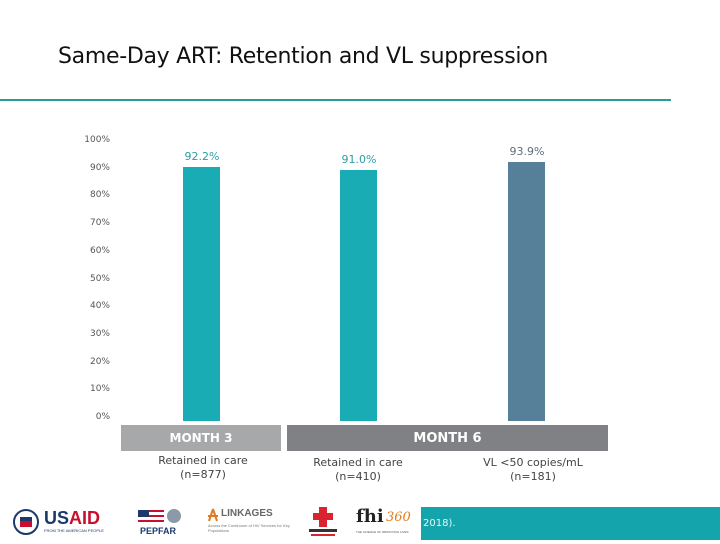 This screenshot has height=544, width=720. I want to click on y-tick-label: 90%, so click(99, 167).